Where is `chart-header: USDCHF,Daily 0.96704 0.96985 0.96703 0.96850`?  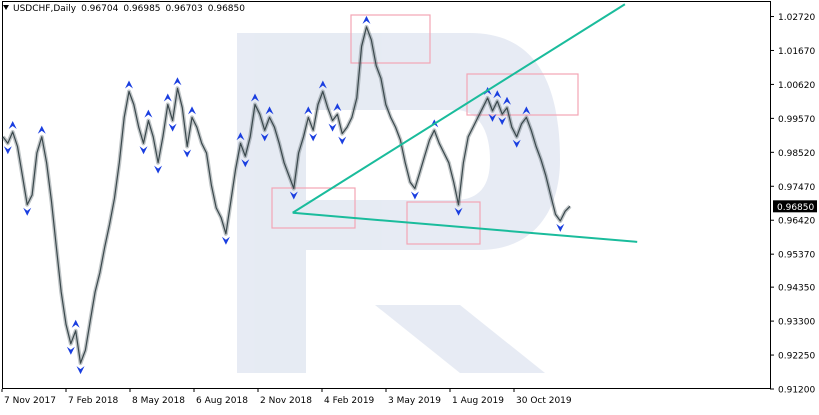 chart-header: USDCHF,Daily 0.96704 0.96985 0.96703 0.96850 is located at coordinates (126, 9).